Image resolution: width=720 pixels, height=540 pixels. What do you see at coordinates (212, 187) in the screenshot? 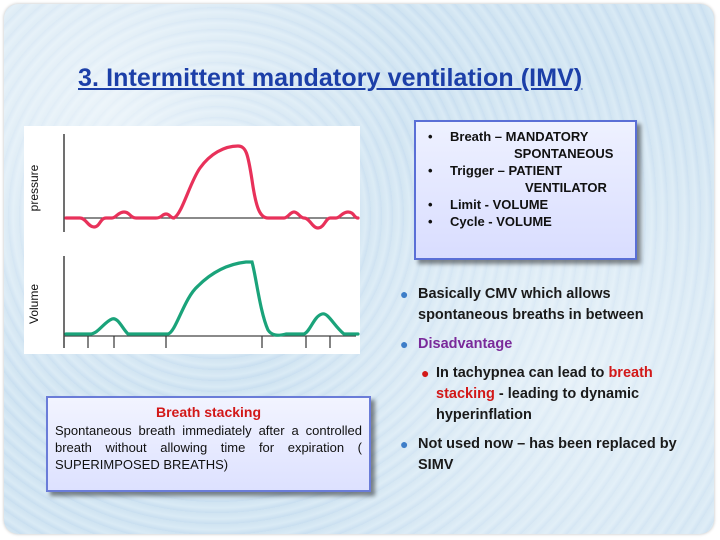
I see `pressure-waveform` at bounding box center [212, 187].